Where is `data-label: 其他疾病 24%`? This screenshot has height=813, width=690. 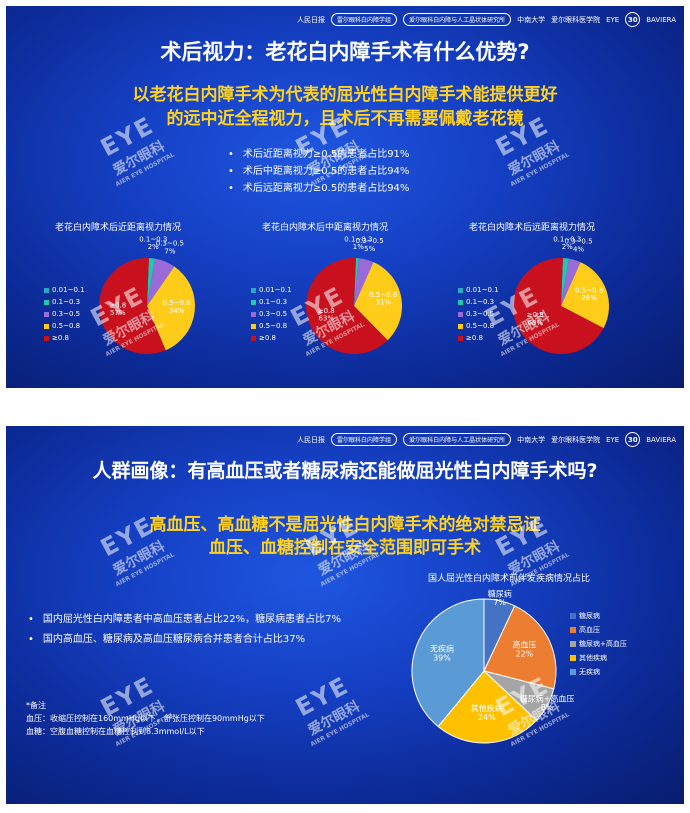 data-label: 其他疾病 24% is located at coordinates (487, 712).